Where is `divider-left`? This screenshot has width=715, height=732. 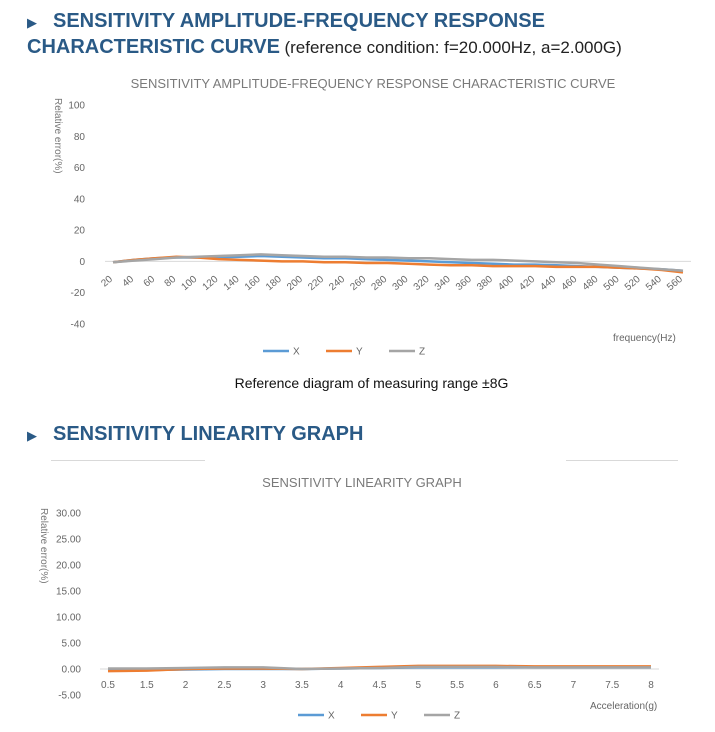 divider-left is located at coordinates (128, 460).